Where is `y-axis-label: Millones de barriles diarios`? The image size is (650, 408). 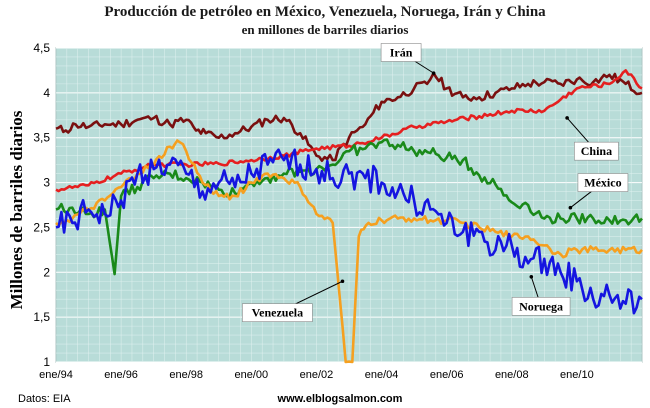 y-axis-label: Millones de barriles diarios is located at coordinates (16, 209).